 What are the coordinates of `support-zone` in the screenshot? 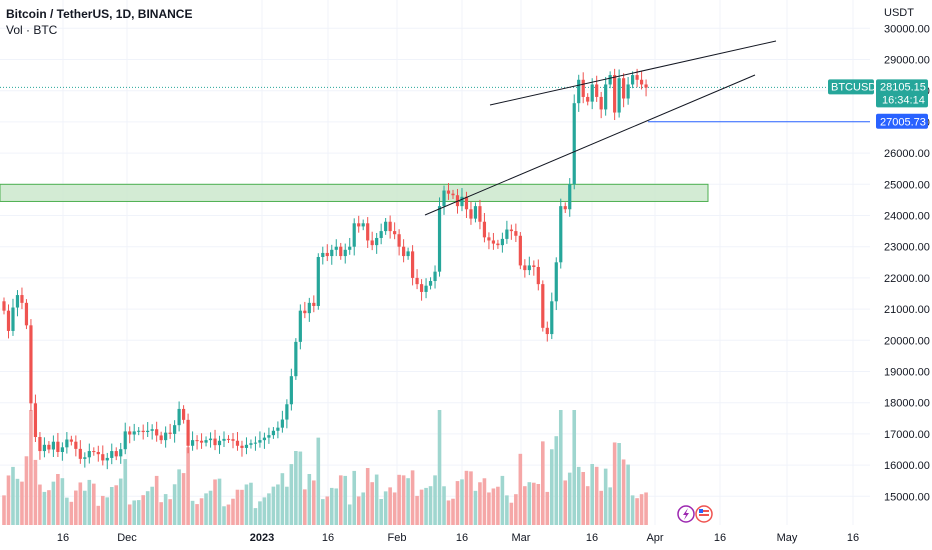 It's located at (354, 192).